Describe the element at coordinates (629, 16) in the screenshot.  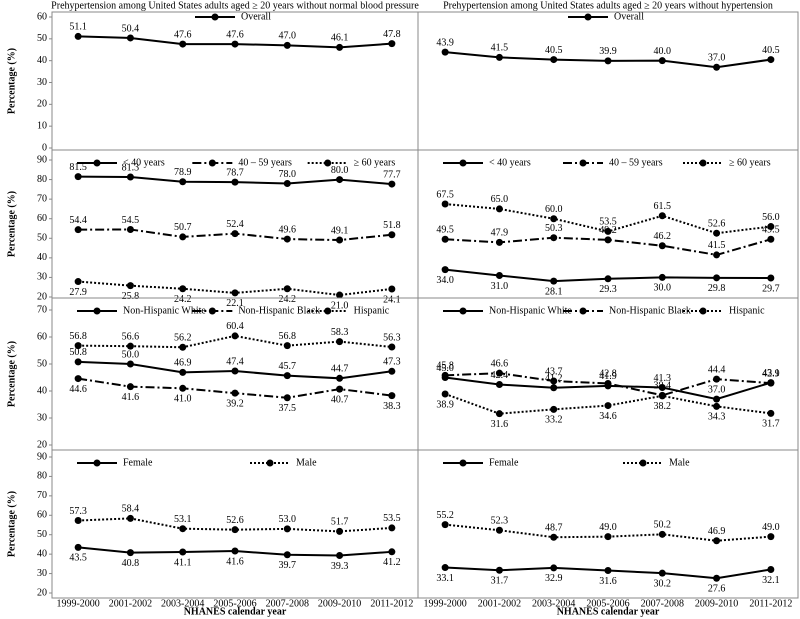
I see `legend-label: Overall` at that location.